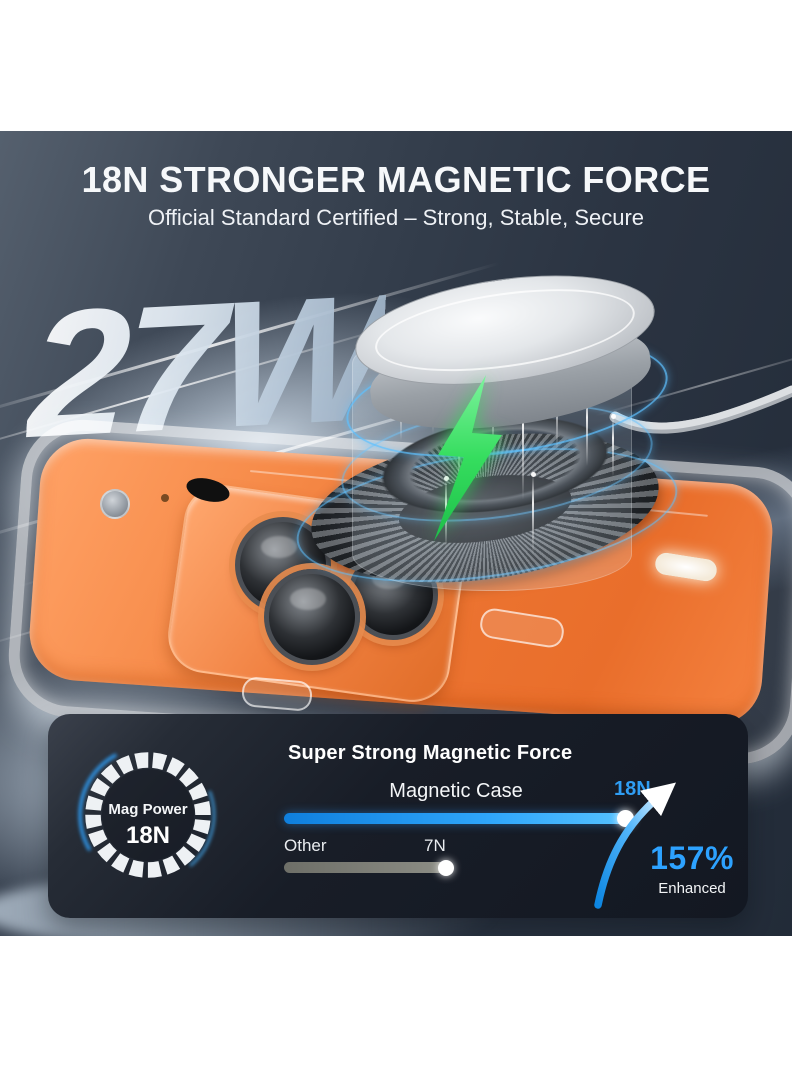 The image size is (792, 1080). I want to click on magnetic-ring-badge: Mag Power 18N, so click(148, 815).